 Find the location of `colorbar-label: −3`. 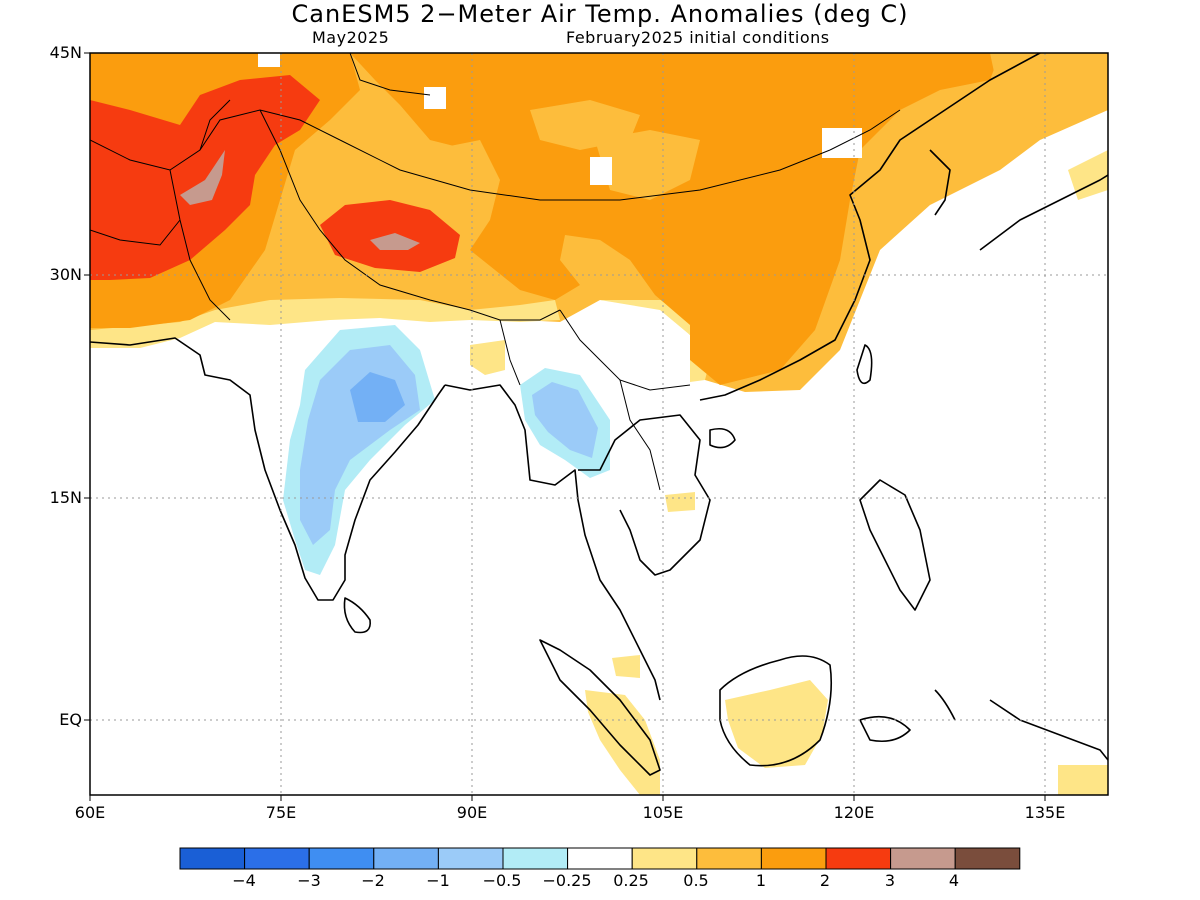

colorbar-label: −3 is located at coordinates (309, 880).